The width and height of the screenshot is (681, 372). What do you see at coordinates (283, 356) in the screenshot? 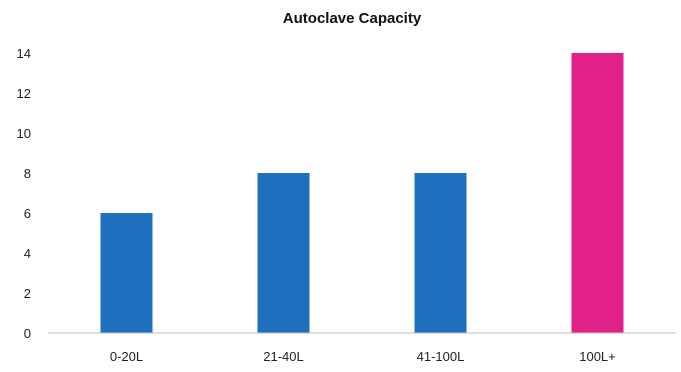
I see `x-tick-label: 21-40L` at bounding box center [283, 356].